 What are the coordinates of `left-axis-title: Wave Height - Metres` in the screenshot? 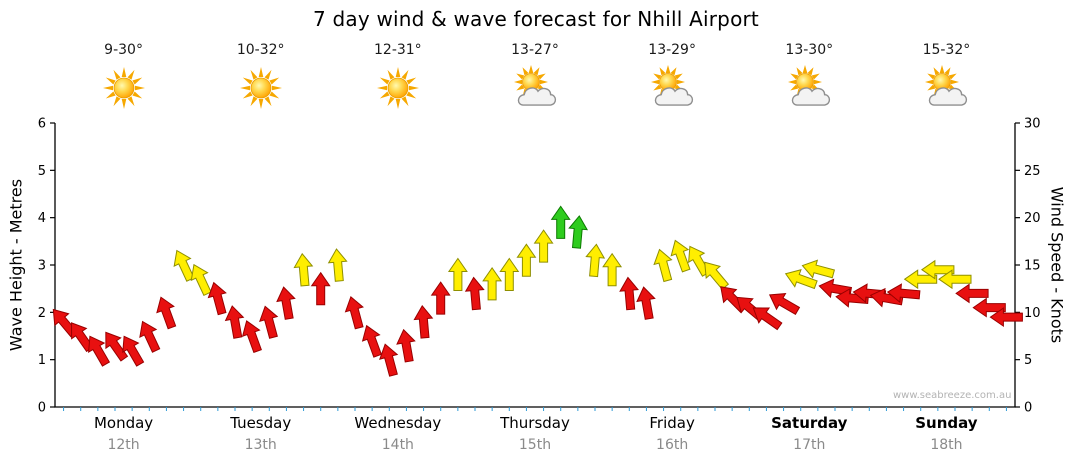 It's located at (16, 265).